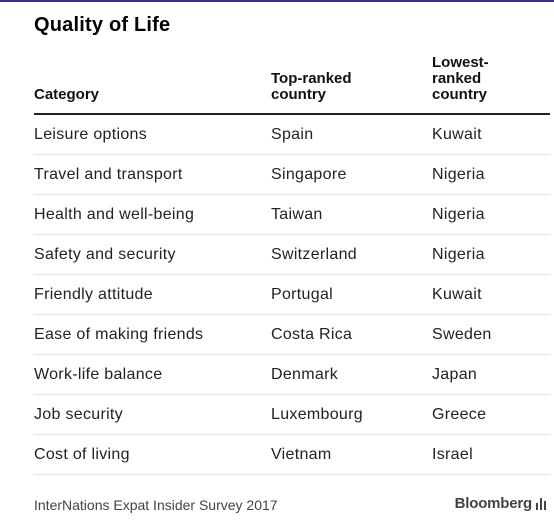  I want to click on cell-lowest-country: Japan, so click(455, 374).